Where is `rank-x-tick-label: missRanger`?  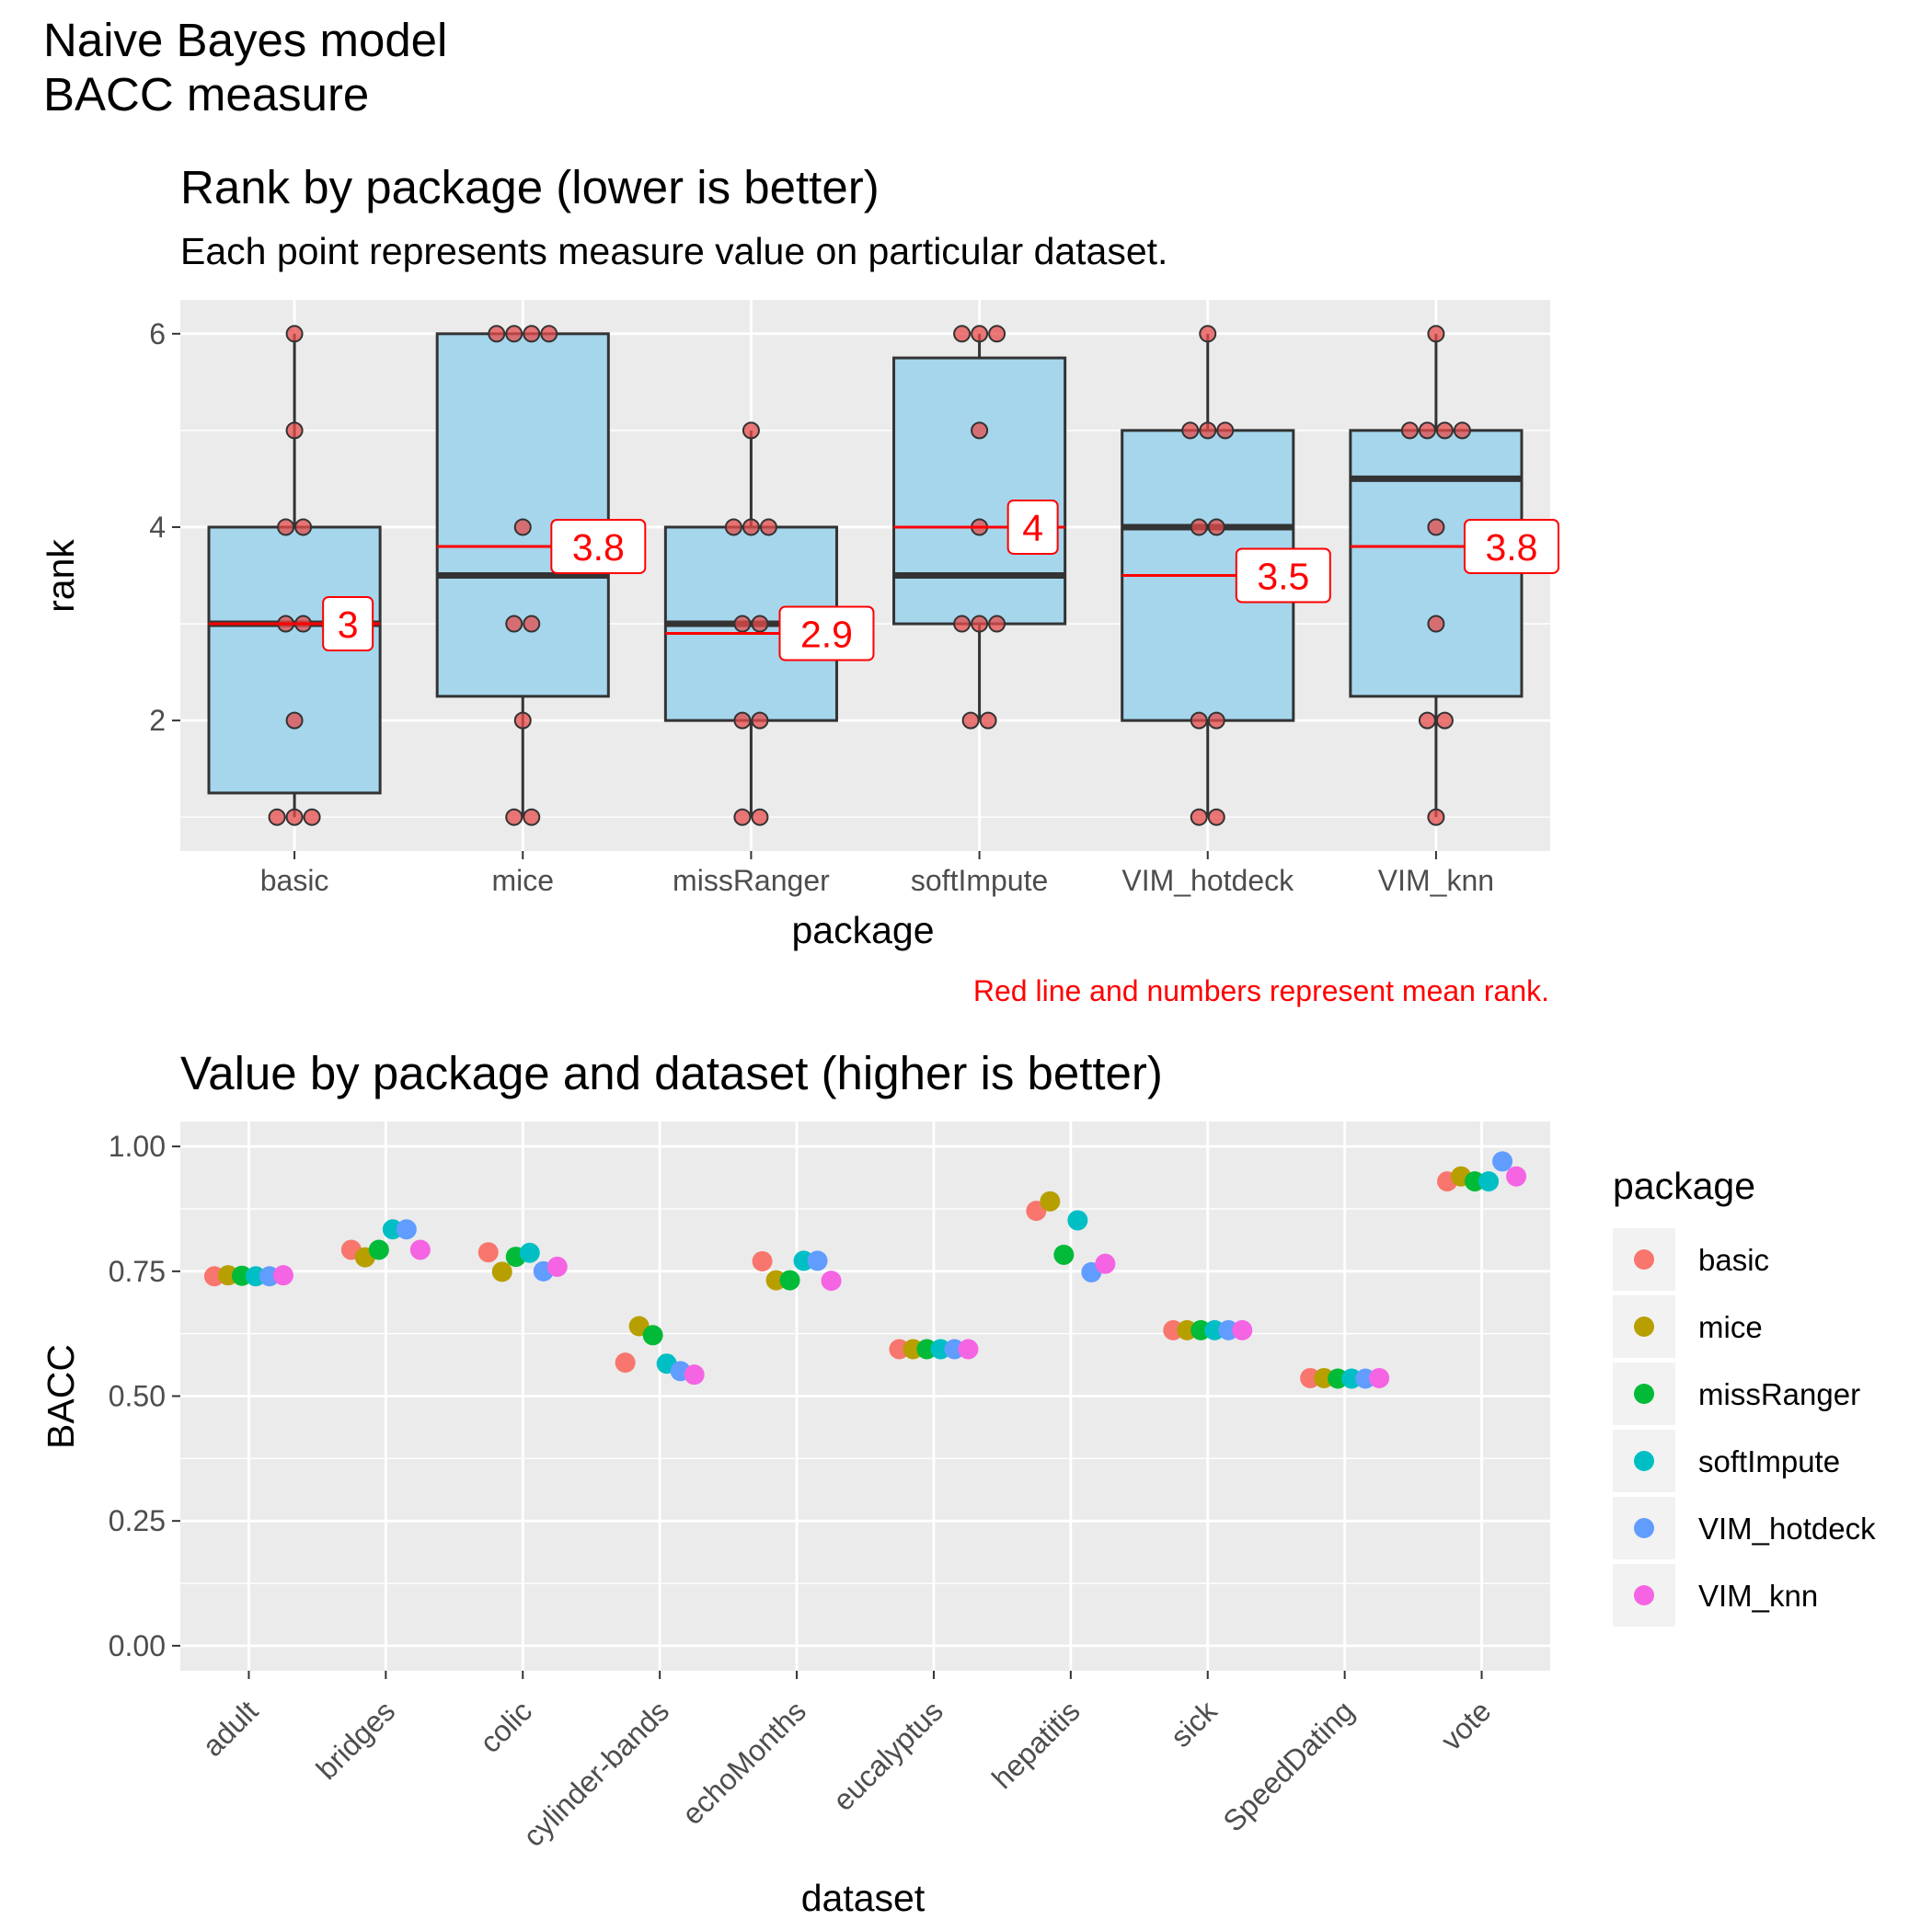
rank-x-tick-label: missRanger is located at coordinates (751, 880).